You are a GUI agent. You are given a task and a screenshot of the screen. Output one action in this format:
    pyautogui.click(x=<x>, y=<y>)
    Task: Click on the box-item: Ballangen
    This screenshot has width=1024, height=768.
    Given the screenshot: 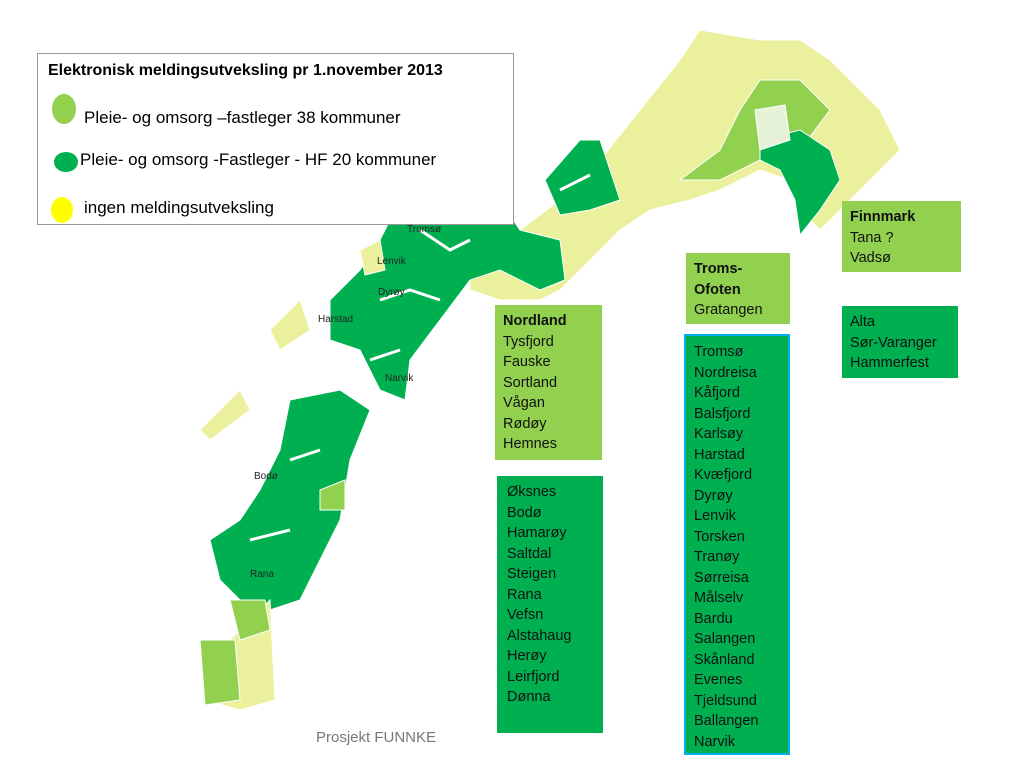 What is the action you would take?
    pyautogui.click(x=726, y=721)
    